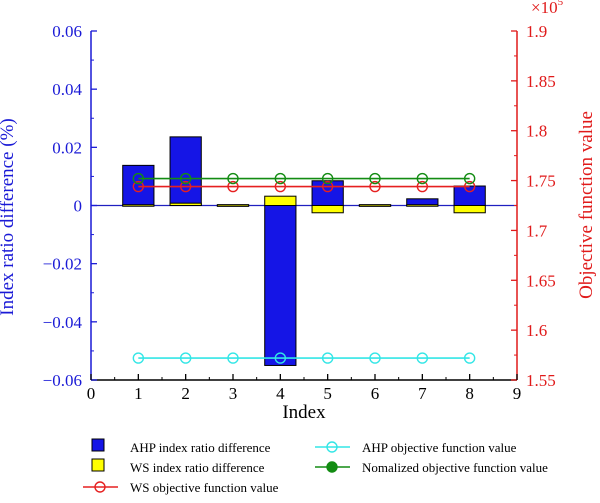 The height and width of the screenshot is (503, 600). What do you see at coordinates (138, 393) in the screenshot?
I see `x-tick-label: 1` at bounding box center [138, 393].